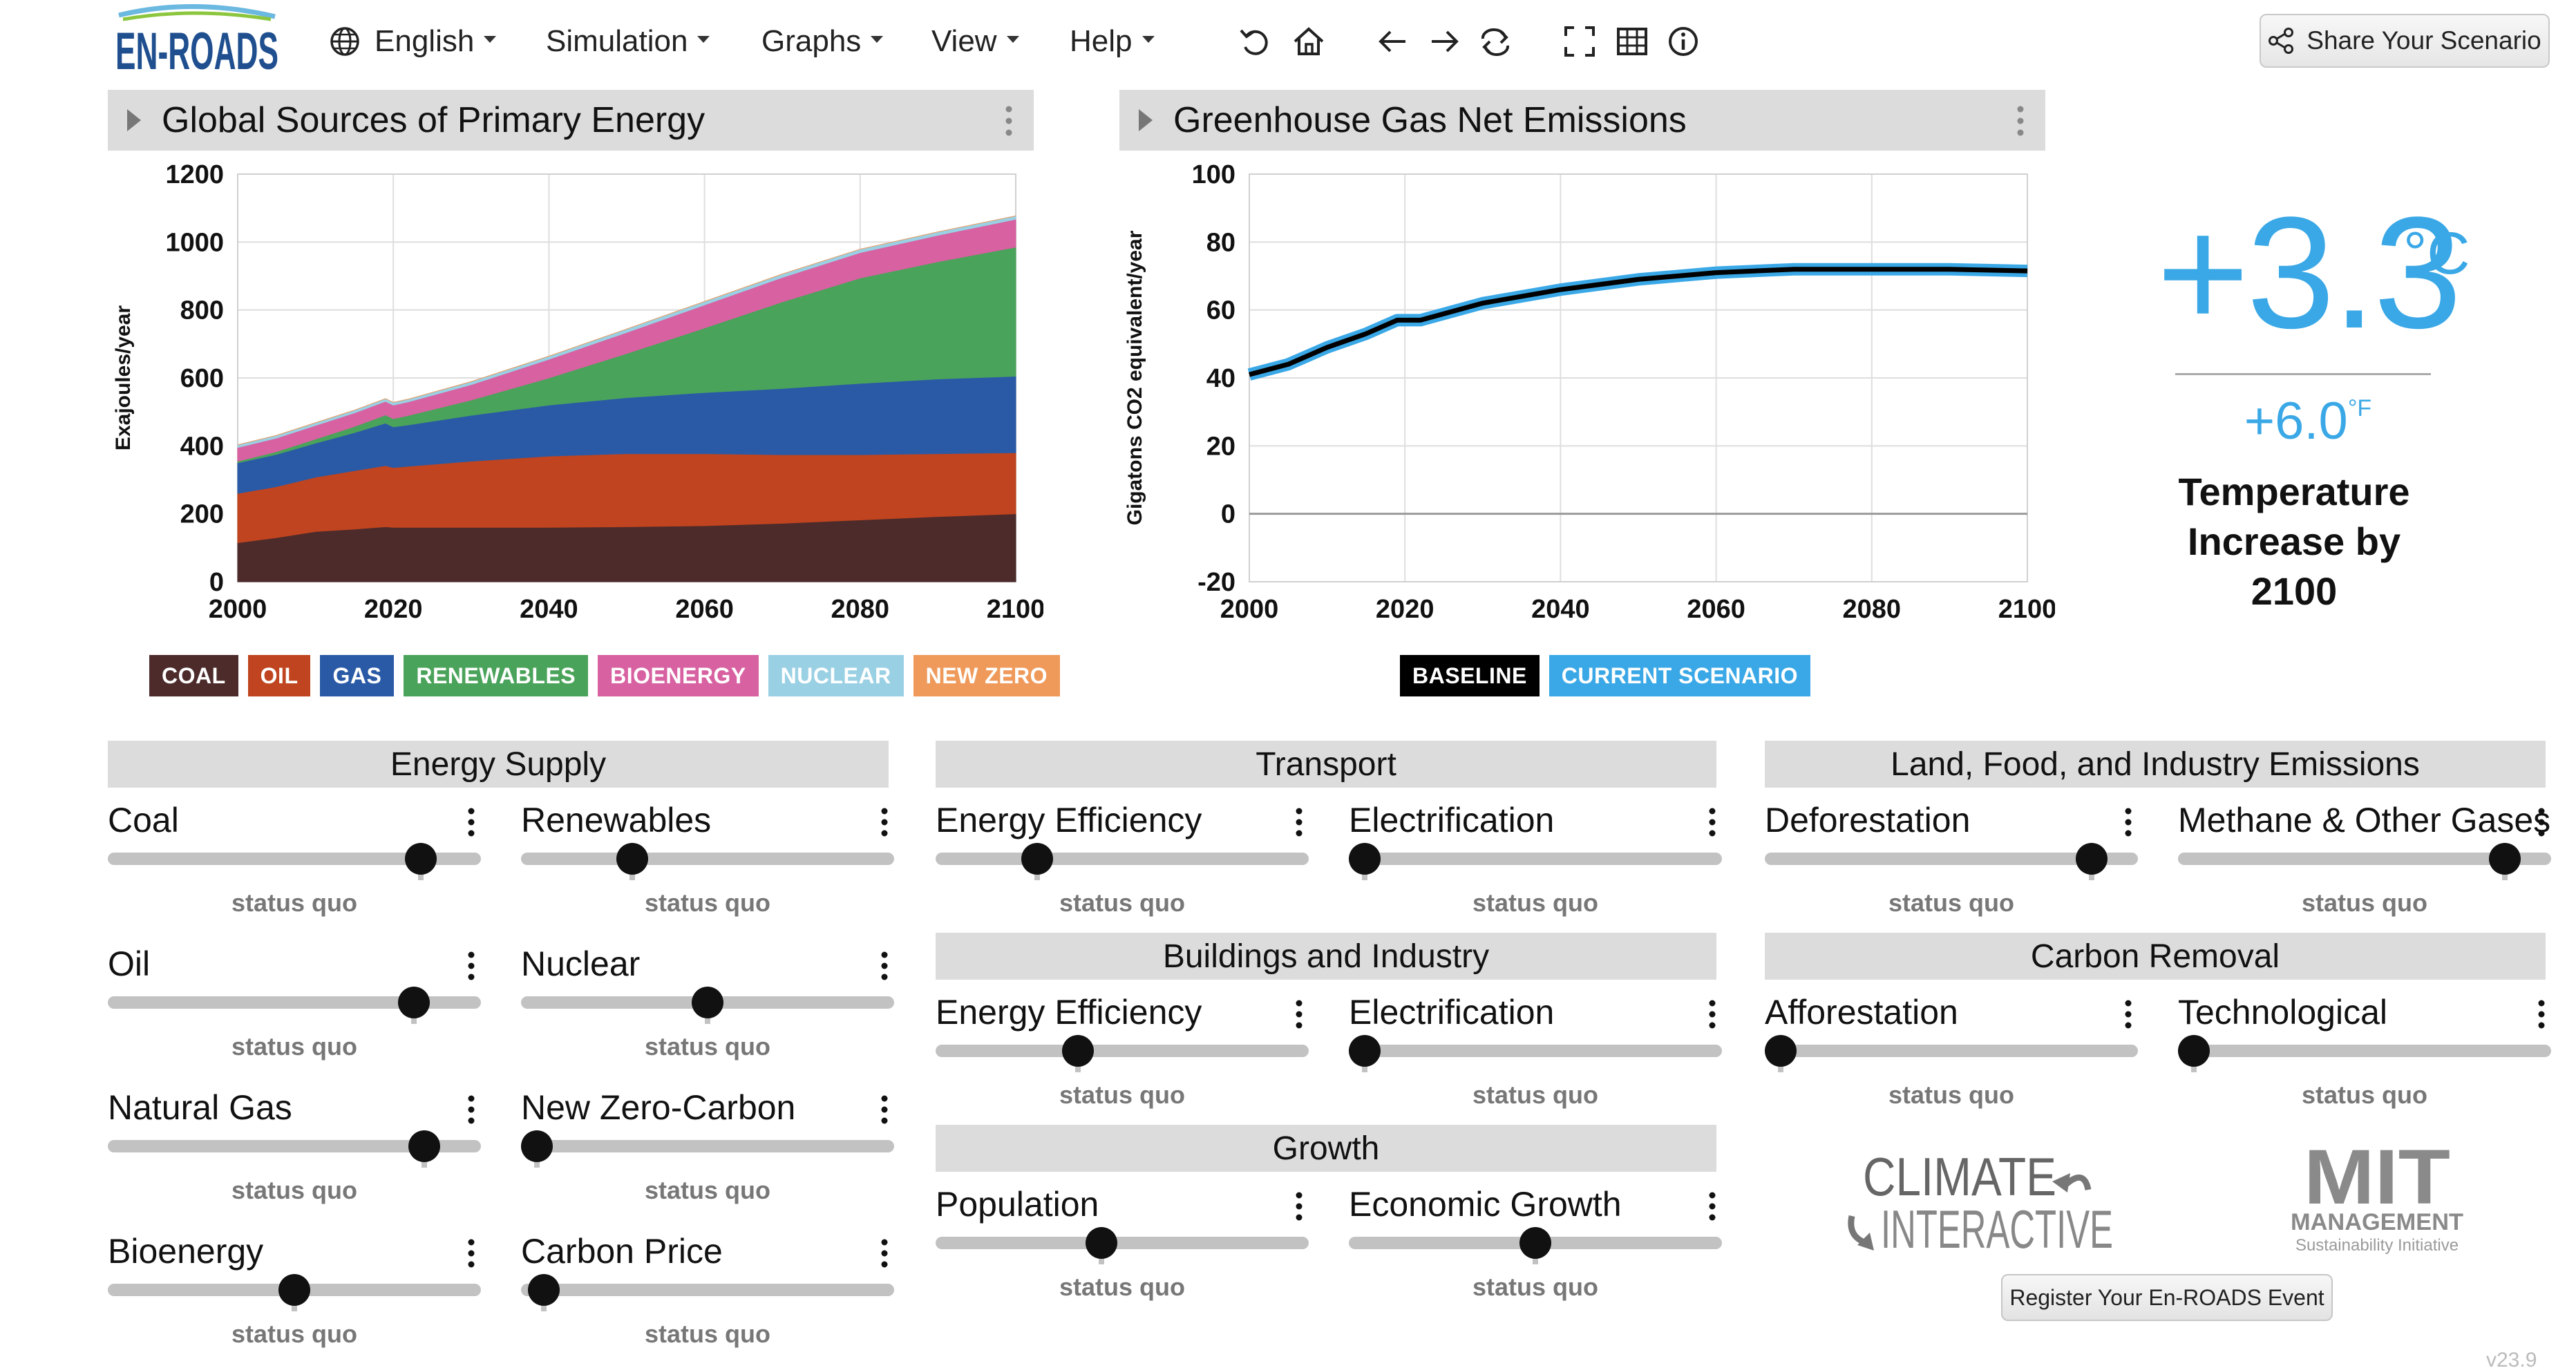  I want to click on share-scenario-button: Share Your Scenario, so click(2405, 41).